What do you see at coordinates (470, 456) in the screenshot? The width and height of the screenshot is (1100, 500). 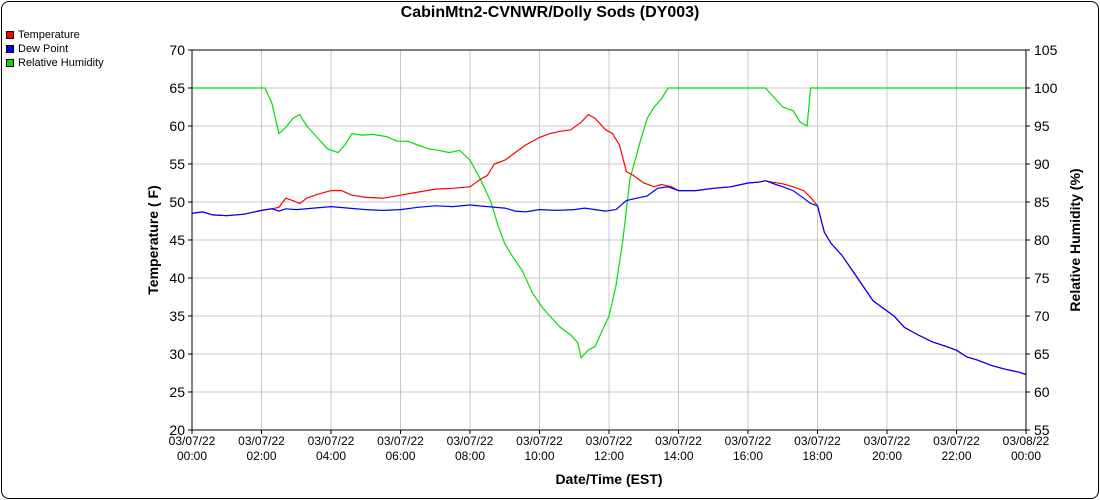 I see `x-tick-label-time: 08:00` at bounding box center [470, 456].